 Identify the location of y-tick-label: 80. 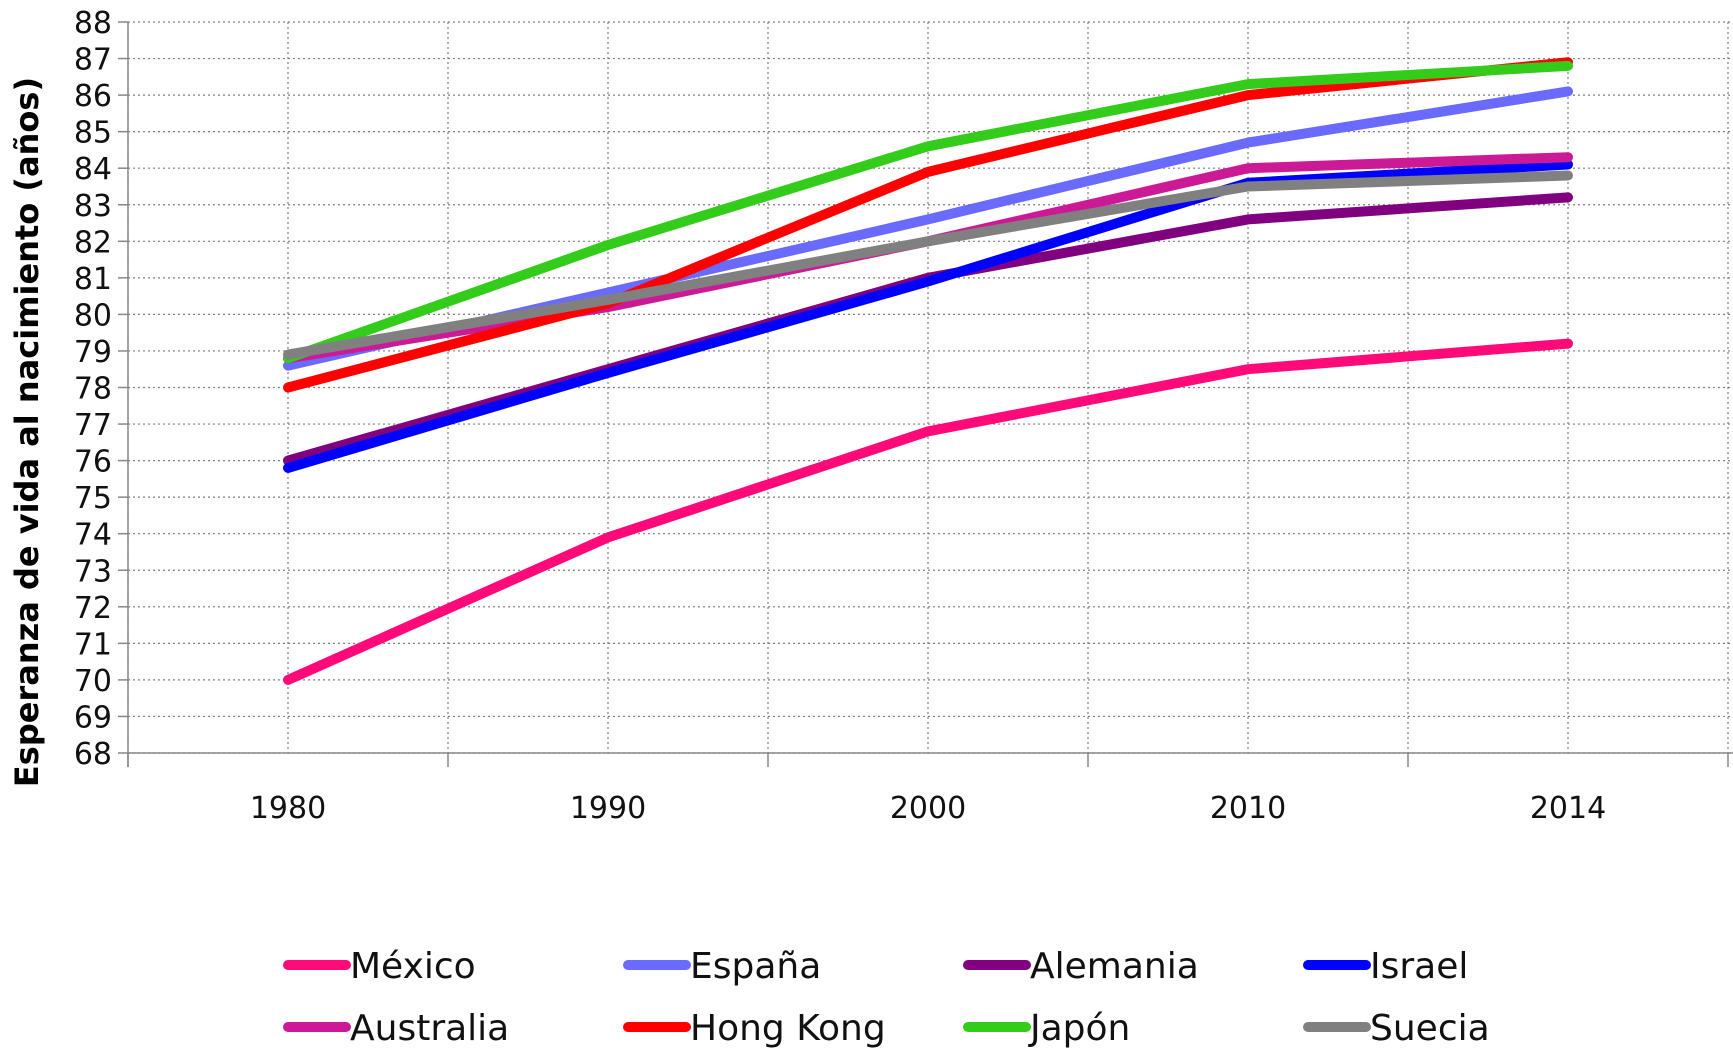
(93, 315).